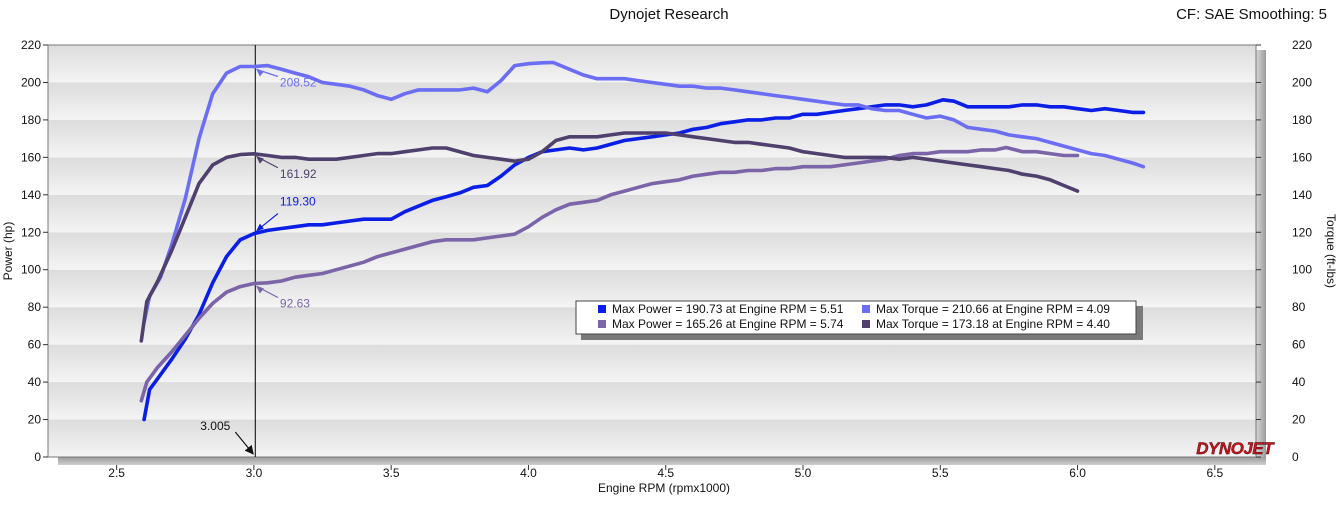 The width and height of the screenshot is (1339, 508). What do you see at coordinates (1302, 82) in the screenshot?
I see `y2-tick-label: 200` at bounding box center [1302, 82].